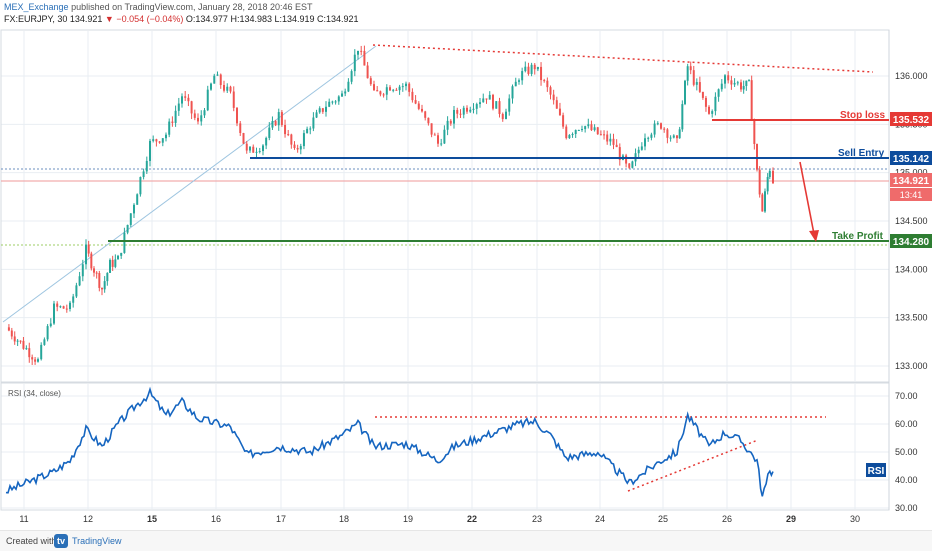  I want to click on sell-entry-tag-text: 135.142, so click(911, 159).